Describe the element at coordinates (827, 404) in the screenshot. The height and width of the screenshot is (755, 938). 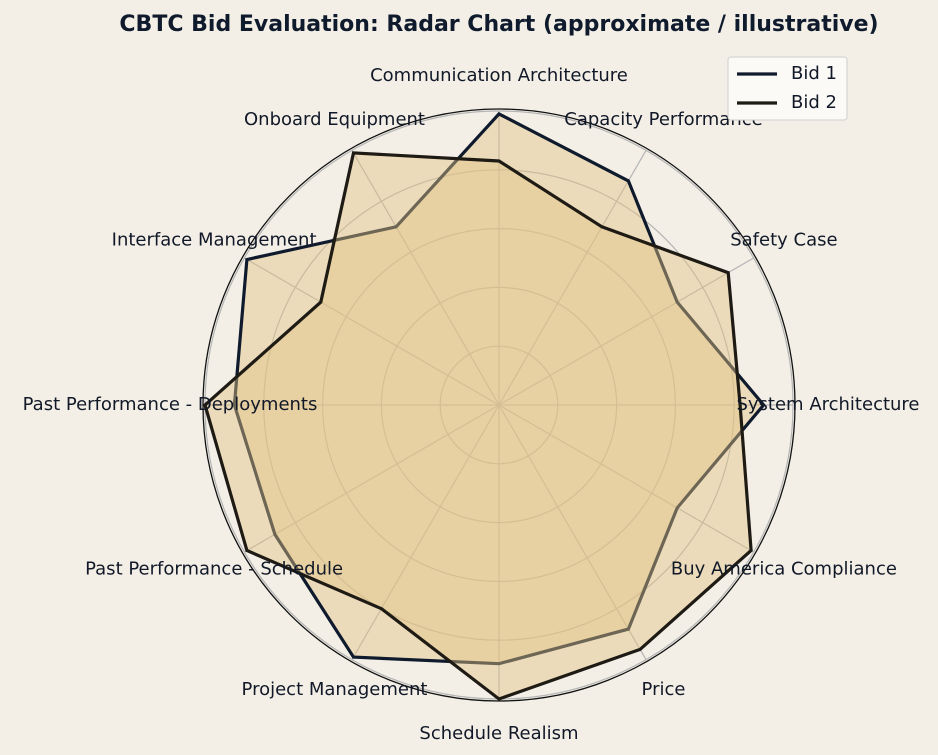
I see `axis-label-4: System Architecture` at that location.